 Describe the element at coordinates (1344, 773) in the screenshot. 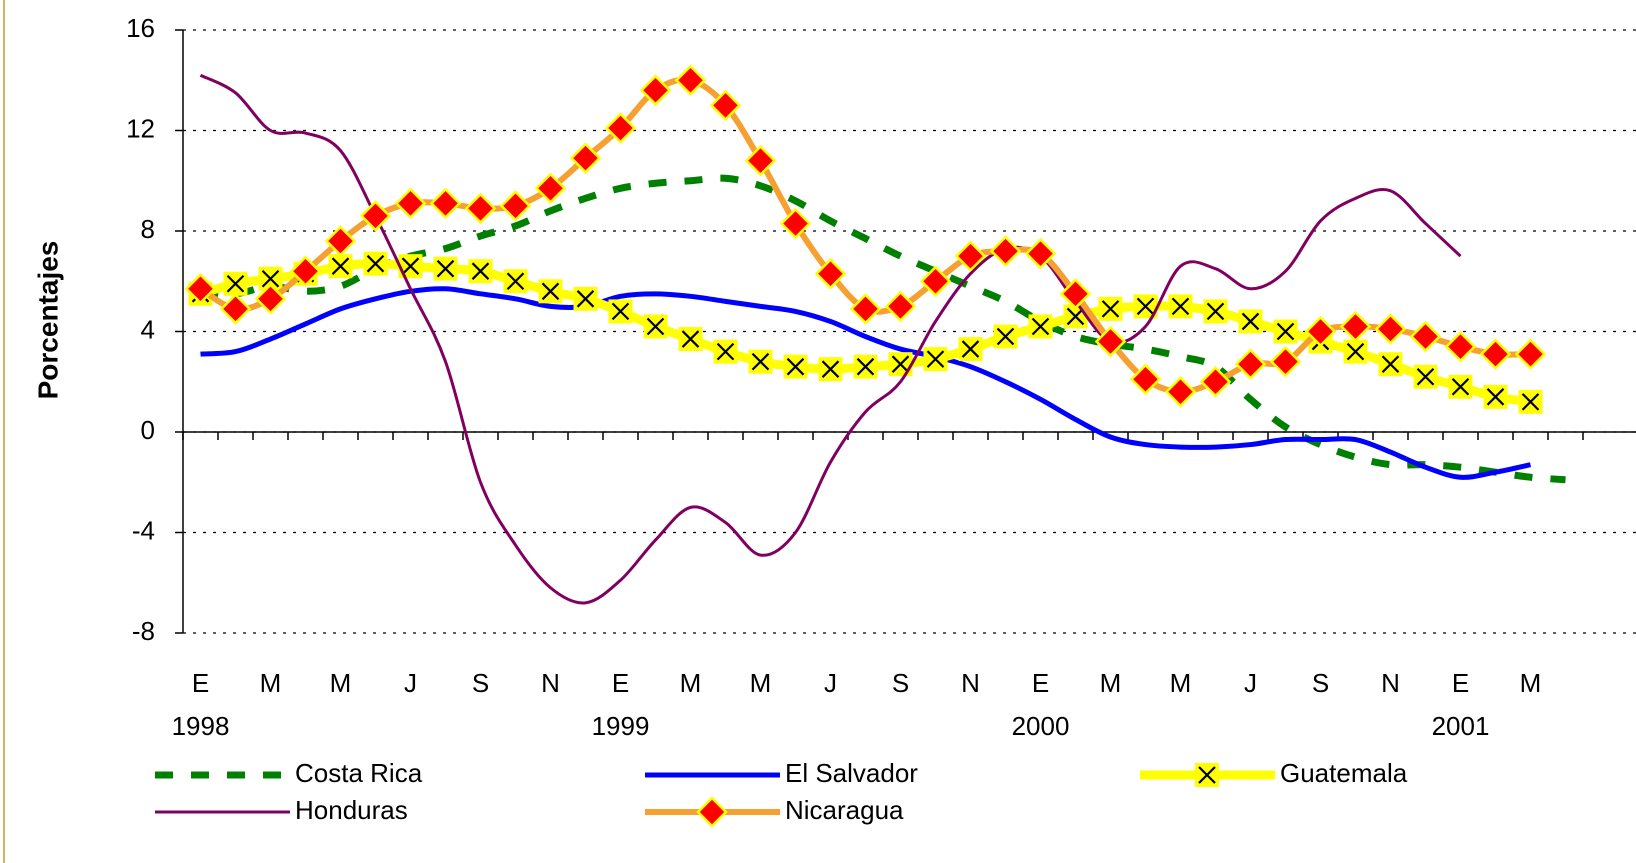

I see `legend-label: Guatemala` at that location.